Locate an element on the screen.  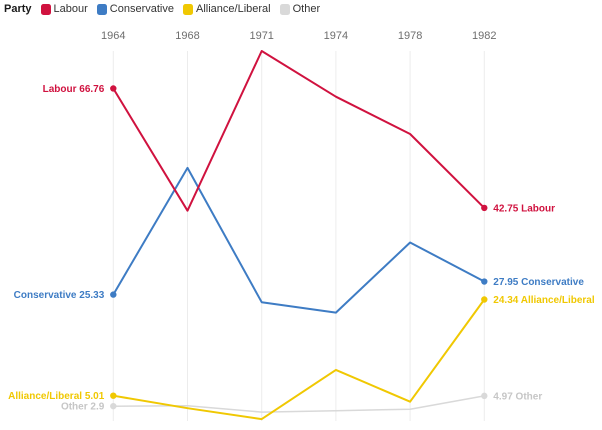
other-end-label: 4.97 Other is located at coordinates (517, 396).